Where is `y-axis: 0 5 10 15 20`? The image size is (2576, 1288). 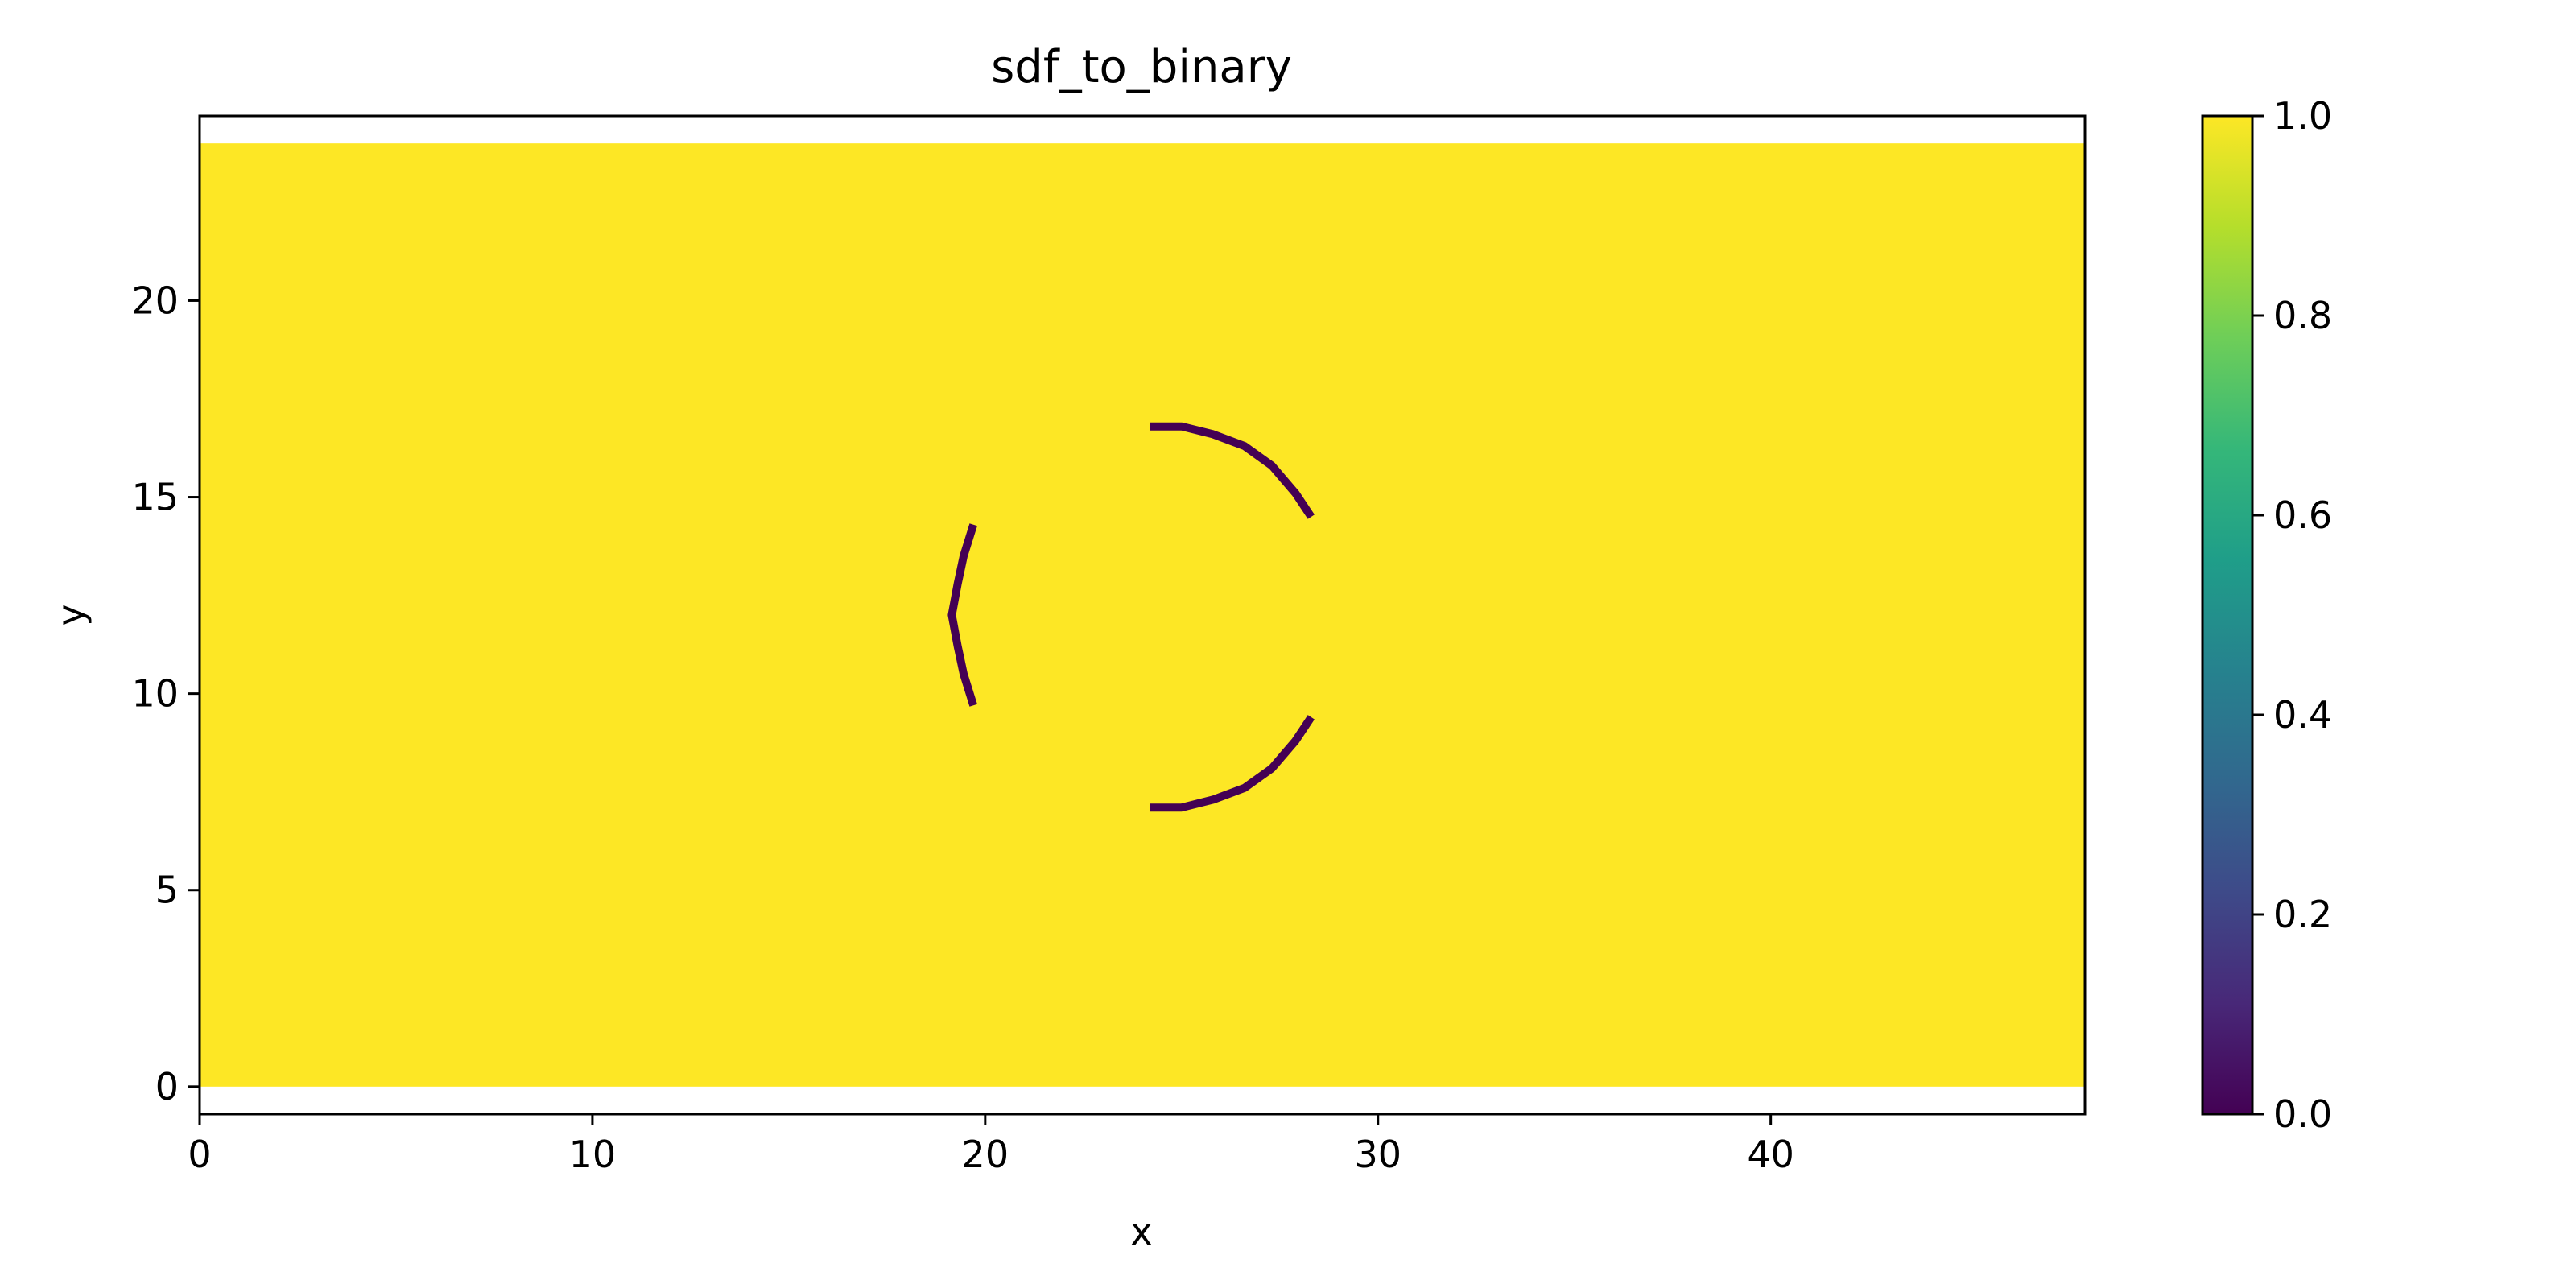
y-axis: 0 5 10 15 20 is located at coordinates (165, 693).